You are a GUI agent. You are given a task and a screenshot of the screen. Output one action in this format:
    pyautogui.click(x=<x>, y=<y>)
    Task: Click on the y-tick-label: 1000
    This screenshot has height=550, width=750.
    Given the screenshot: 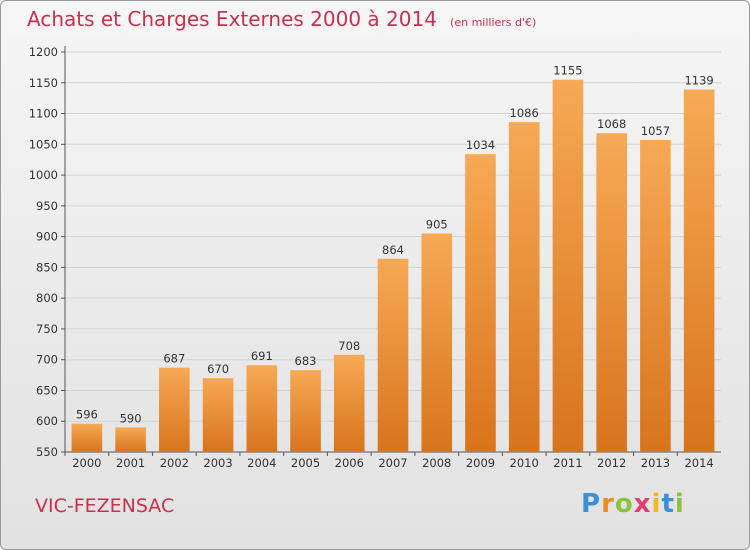 What is the action you would take?
    pyautogui.click(x=43, y=175)
    